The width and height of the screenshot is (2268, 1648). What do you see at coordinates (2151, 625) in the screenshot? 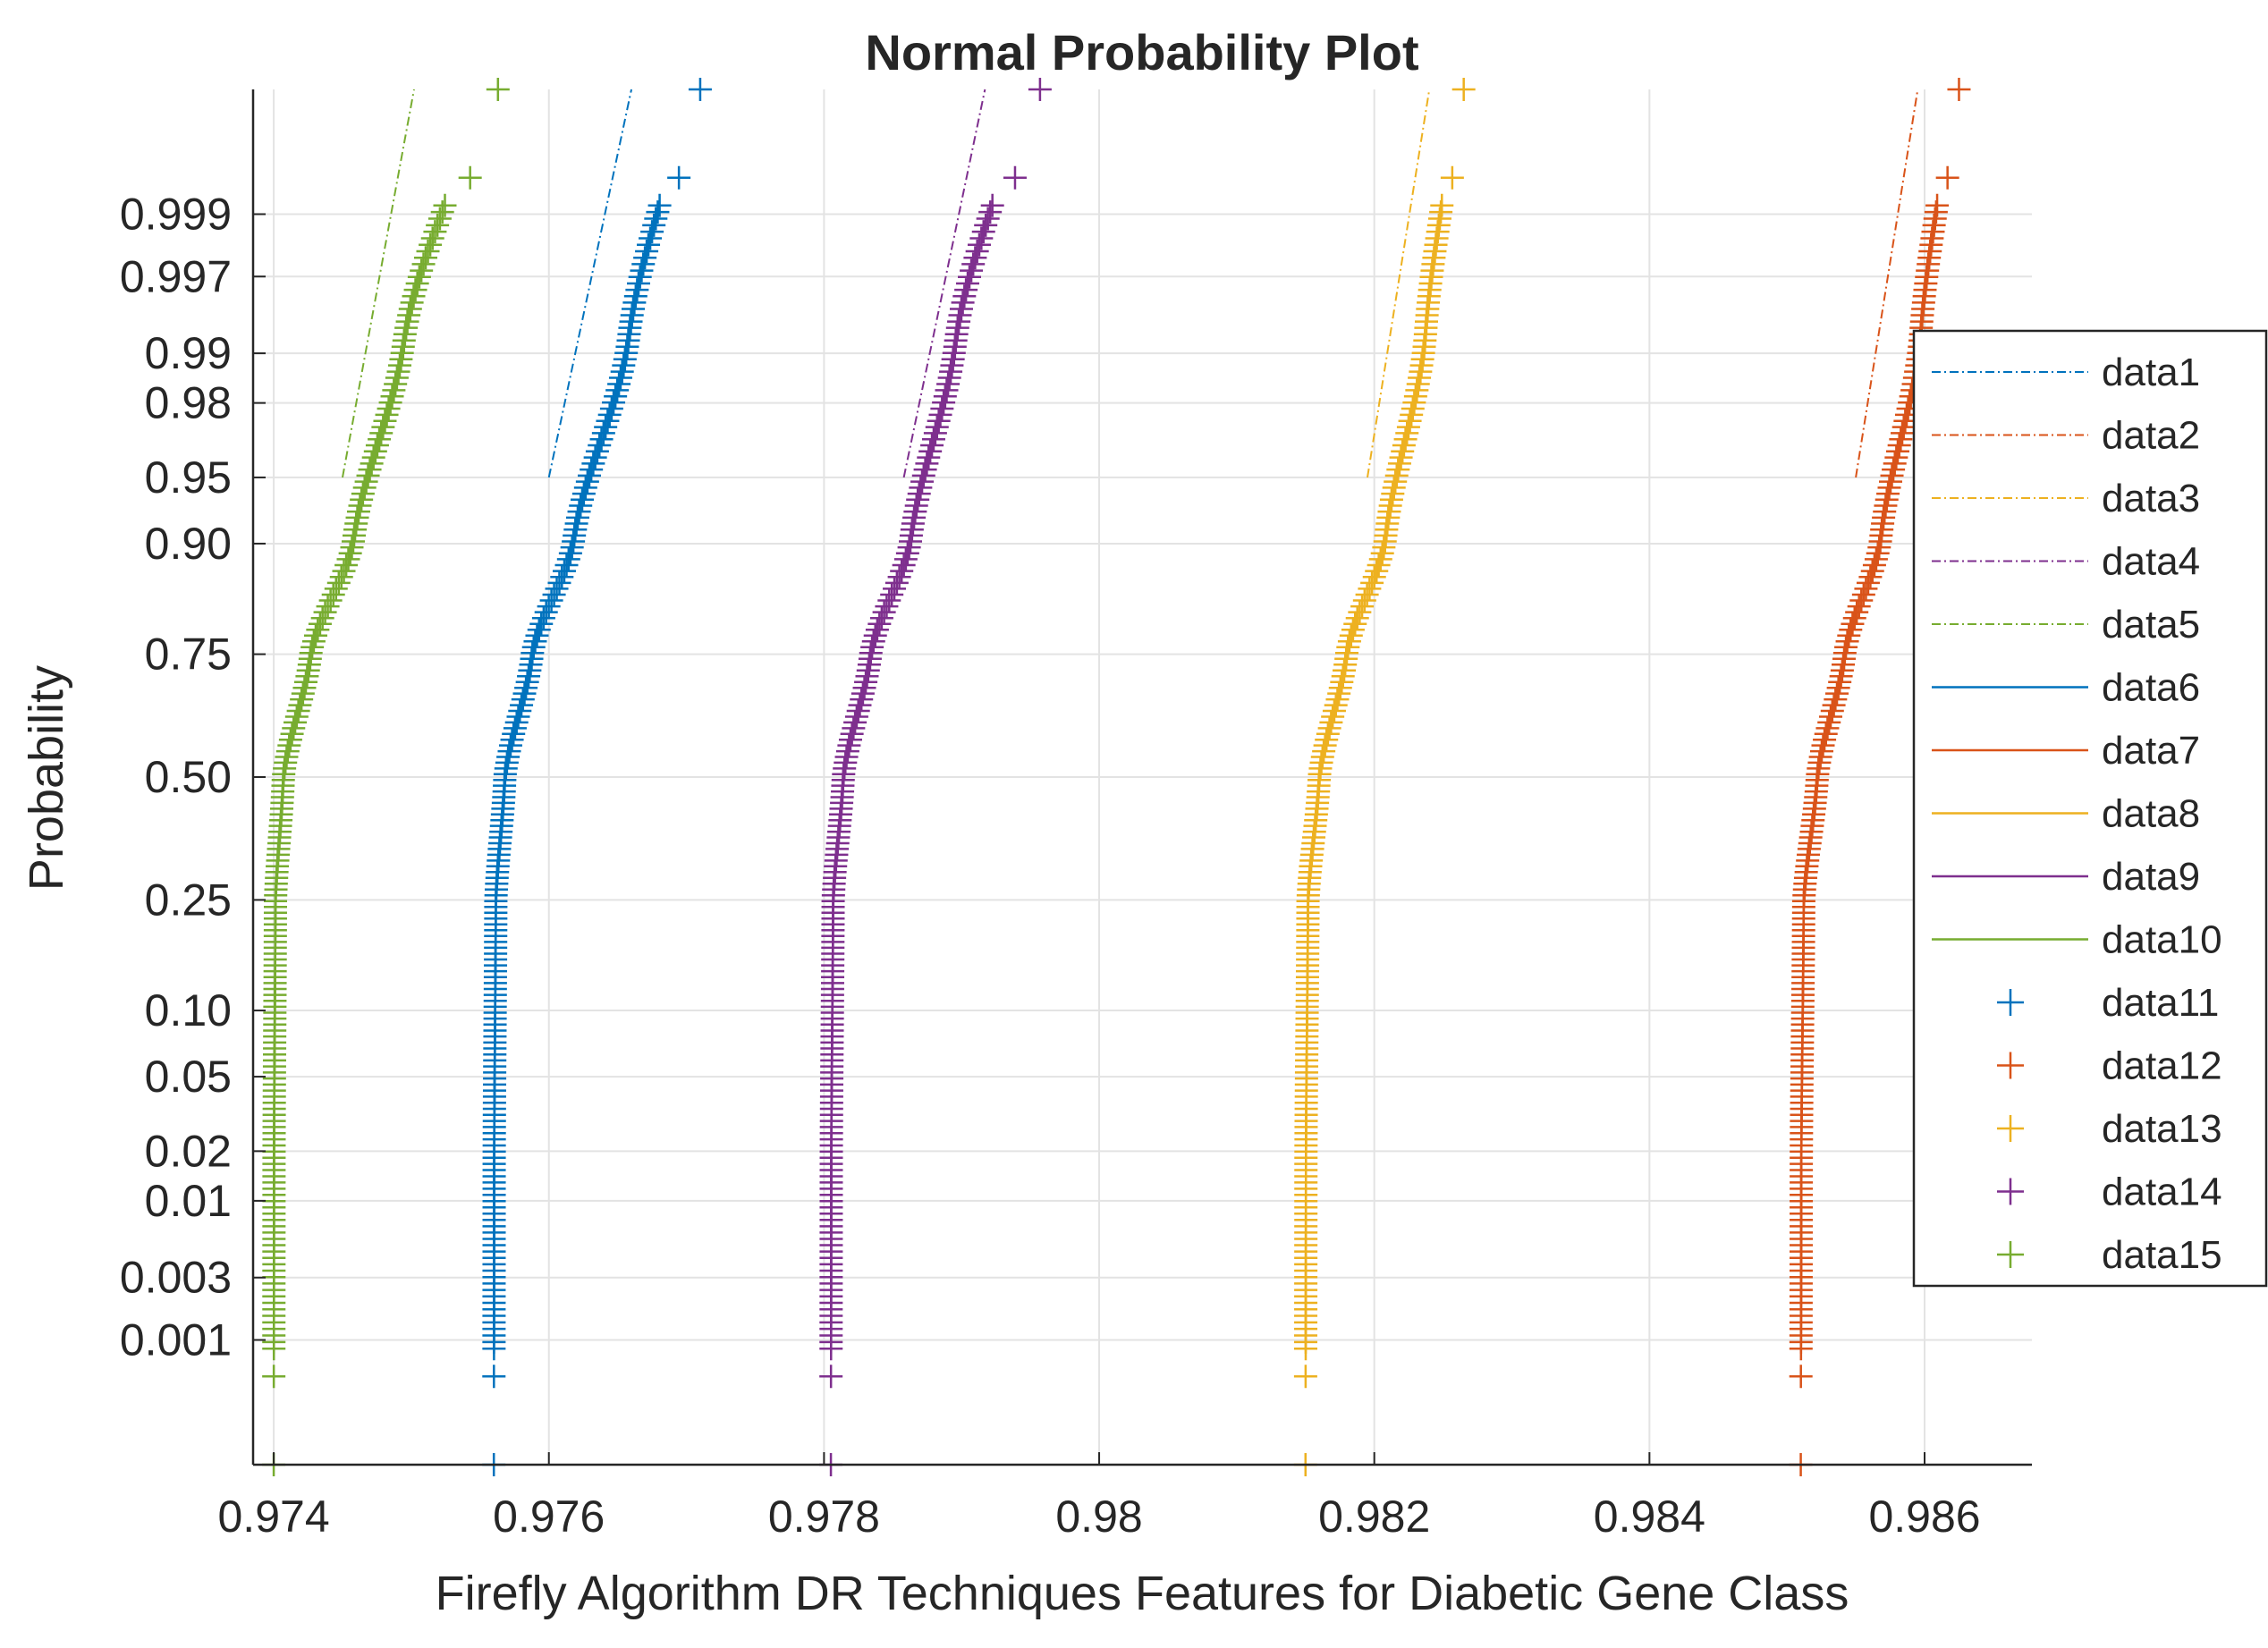
I see `legend-label: data5` at bounding box center [2151, 625].